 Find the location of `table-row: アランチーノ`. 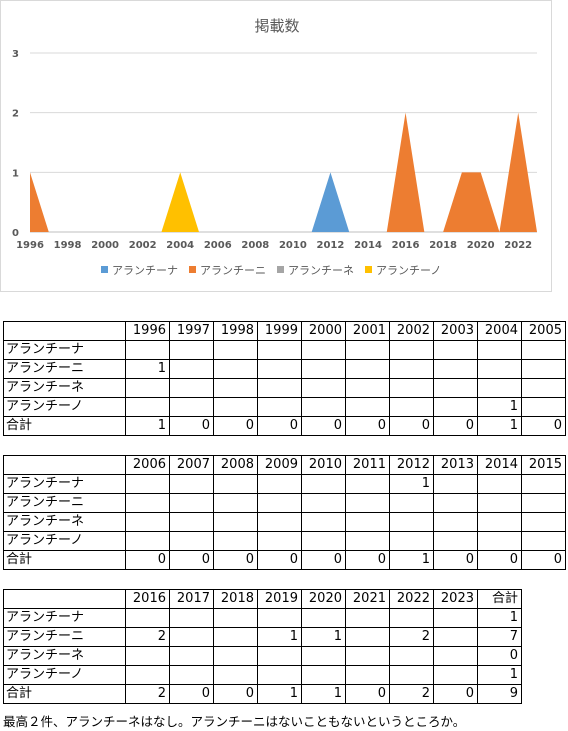

table-row: アランチーノ is located at coordinates (284, 541).